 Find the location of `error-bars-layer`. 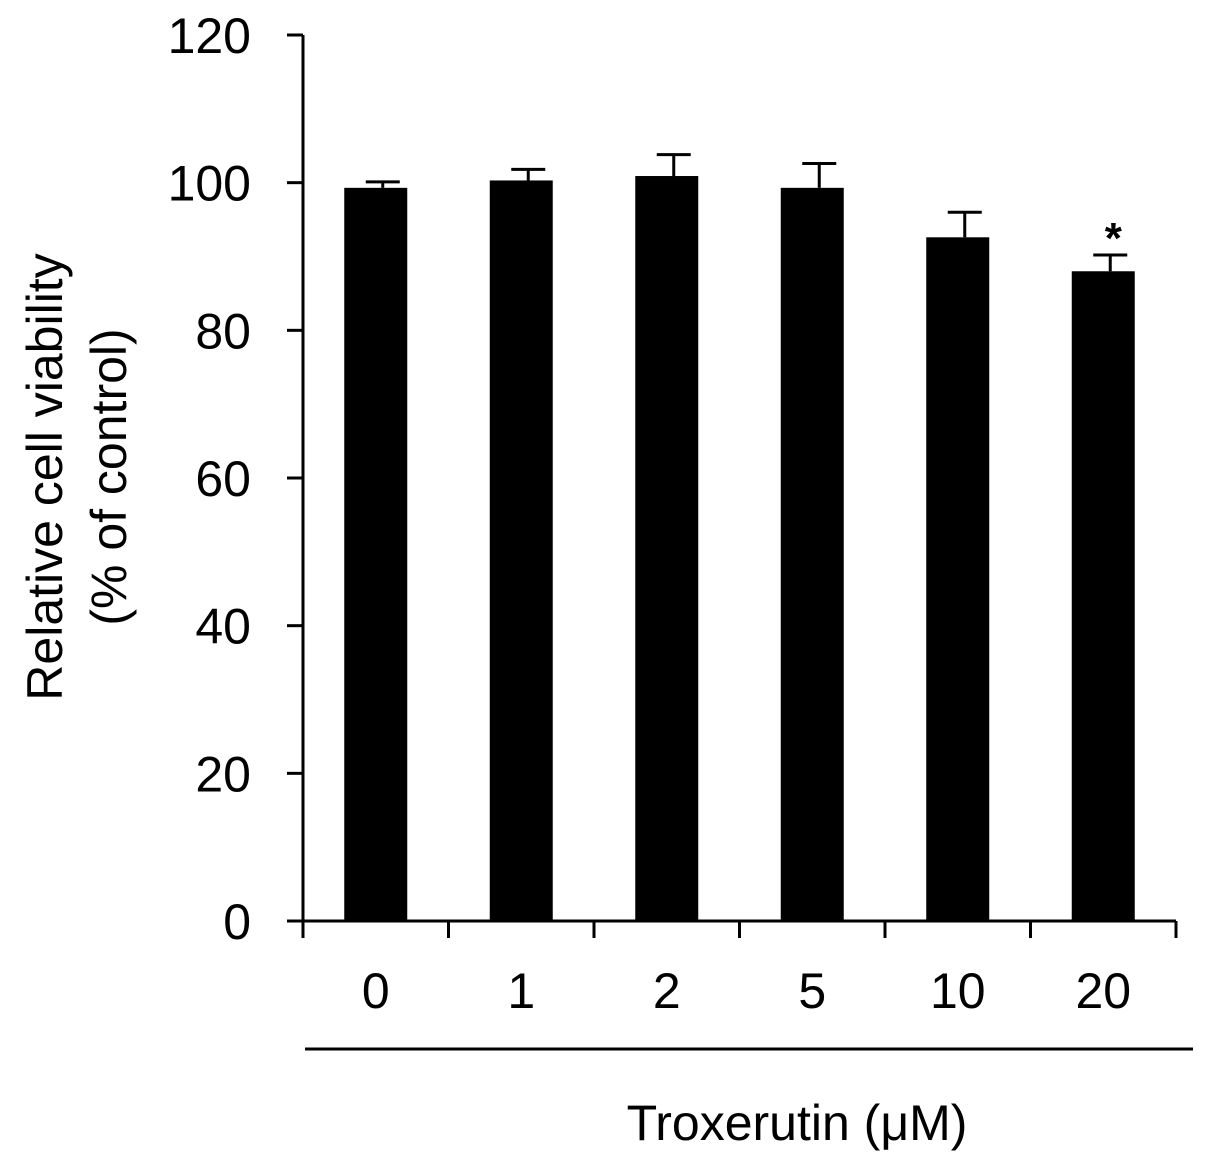

error-bars-layer is located at coordinates (746, 212).